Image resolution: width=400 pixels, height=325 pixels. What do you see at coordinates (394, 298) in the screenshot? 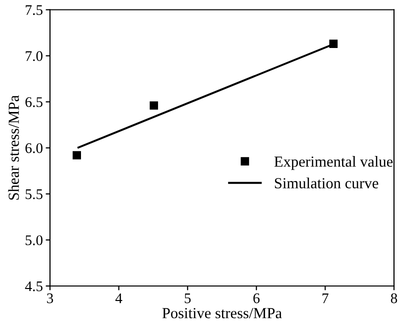
I see `x-tick-label: 8` at bounding box center [394, 298].